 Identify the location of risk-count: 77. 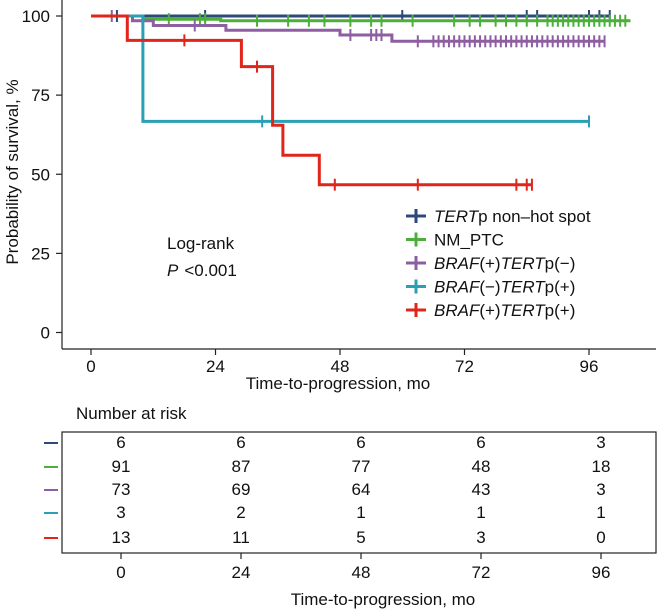
(361, 466).